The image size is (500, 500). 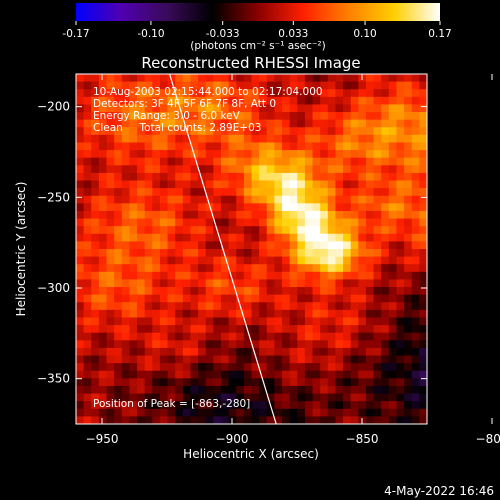 What do you see at coordinates (21, 249) in the screenshot?
I see `y-axis-label: Heliocentric Y (arcsec)` at bounding box center [21, 249].